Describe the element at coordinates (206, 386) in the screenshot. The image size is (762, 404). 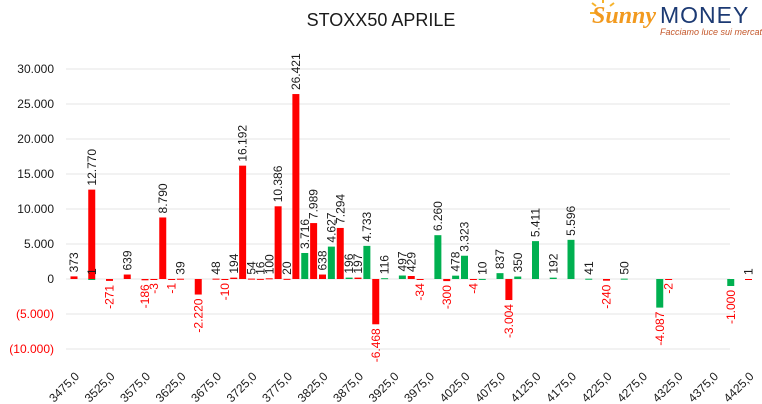
I see `x-tick-label: 3675,0` at that location.